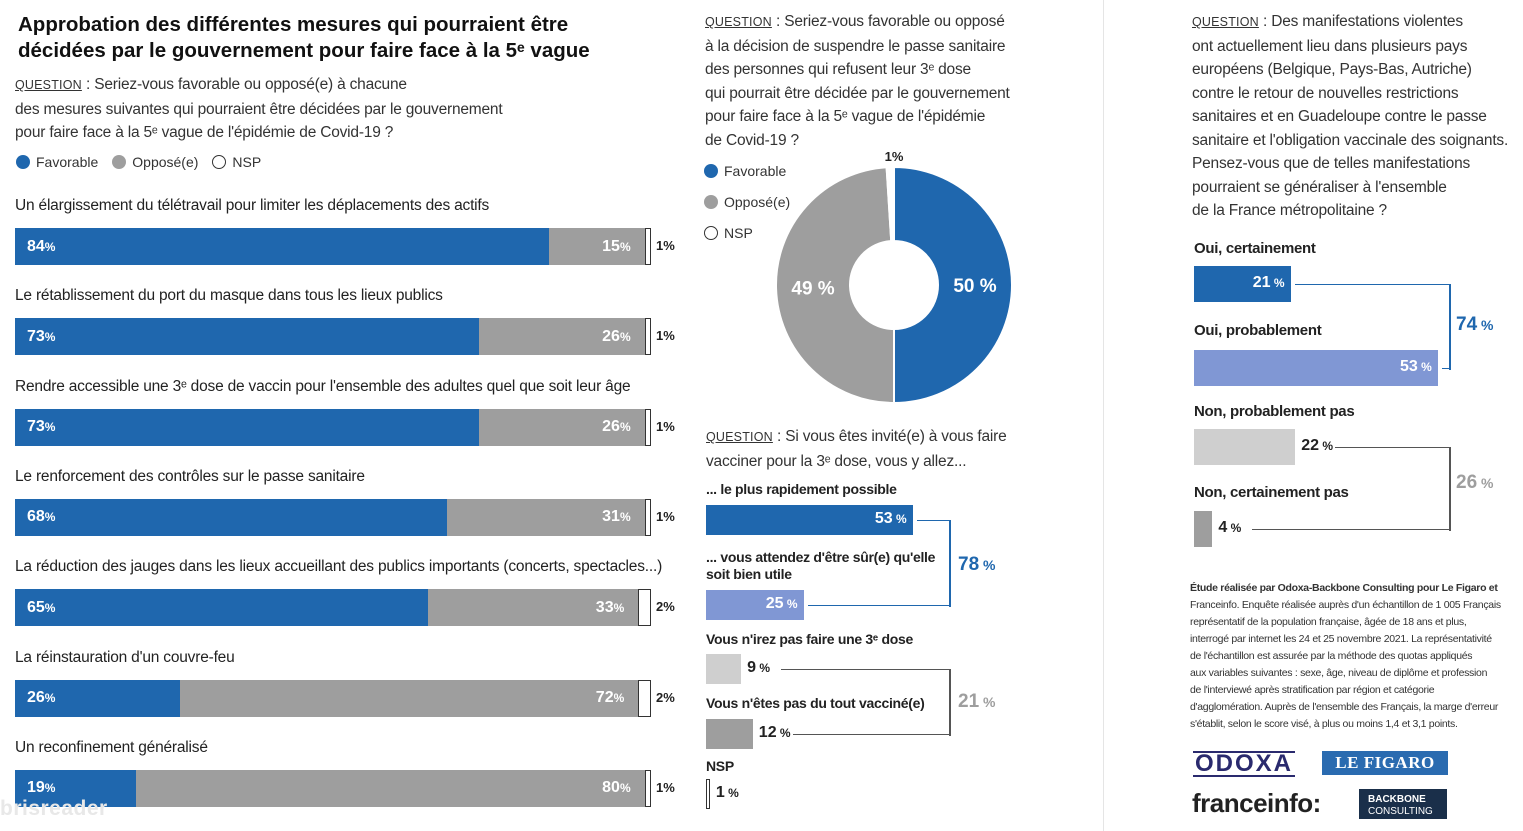 This screenshot has height=831, width=1523. I want to click on value-label: 1 %, so click(727, 792).